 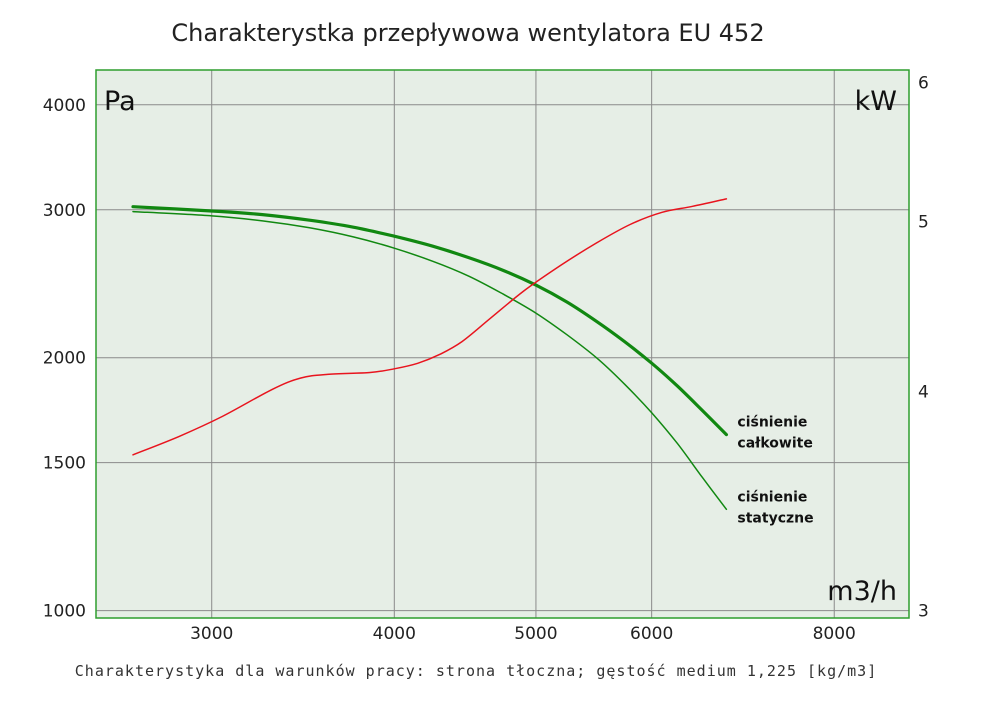 I want to click on y-left-tick-label-4000: 4000, so click(x=64, y=106).